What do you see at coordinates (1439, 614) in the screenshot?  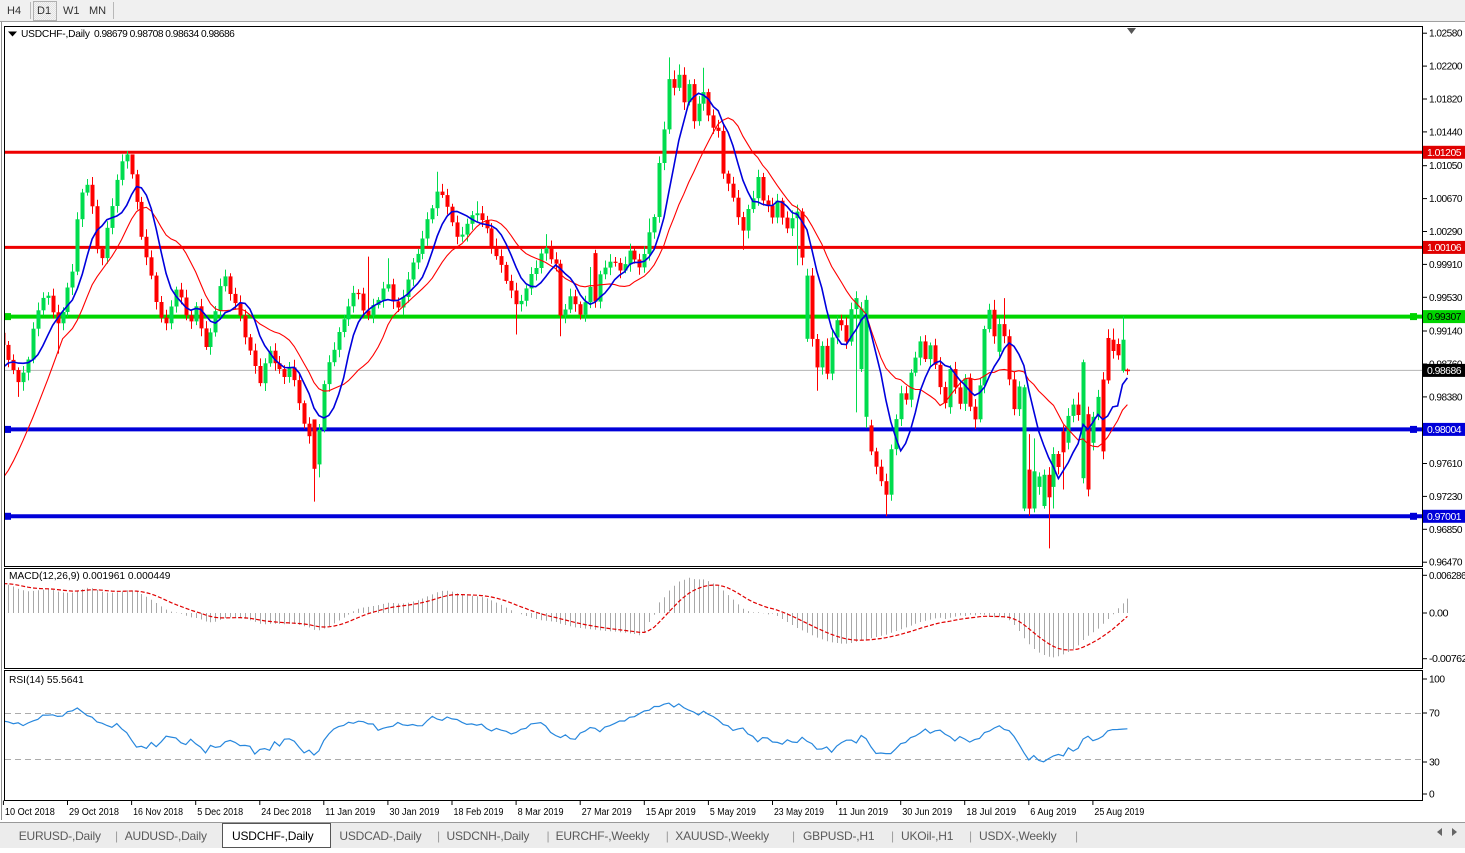 I see `svg-text: 0.00` at bounding box center [1439, 614].